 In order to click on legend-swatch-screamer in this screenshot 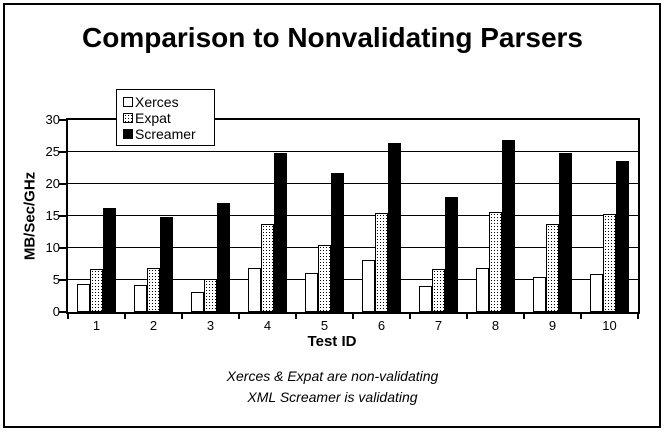, I will do `click(128, 134)`.